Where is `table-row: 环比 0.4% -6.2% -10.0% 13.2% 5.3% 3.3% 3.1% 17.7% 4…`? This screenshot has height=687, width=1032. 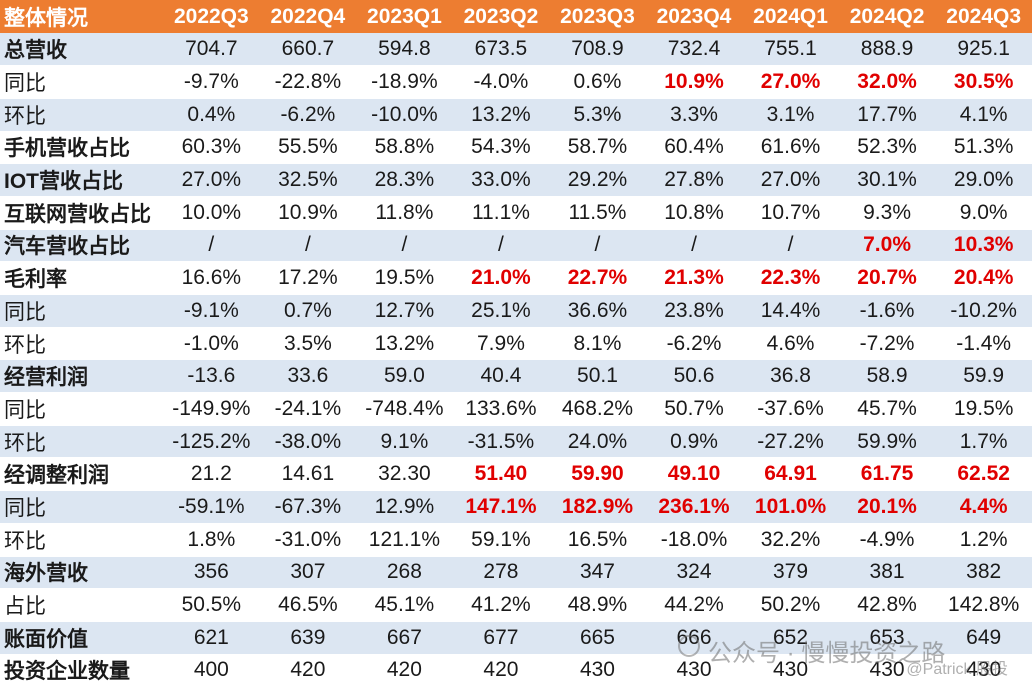 table-row: 环比 0.4% -6.2% -10.0% 13.2% 5.3% 3.3% 3.1% 17.7% 4… is located at coordinates (516, 115).